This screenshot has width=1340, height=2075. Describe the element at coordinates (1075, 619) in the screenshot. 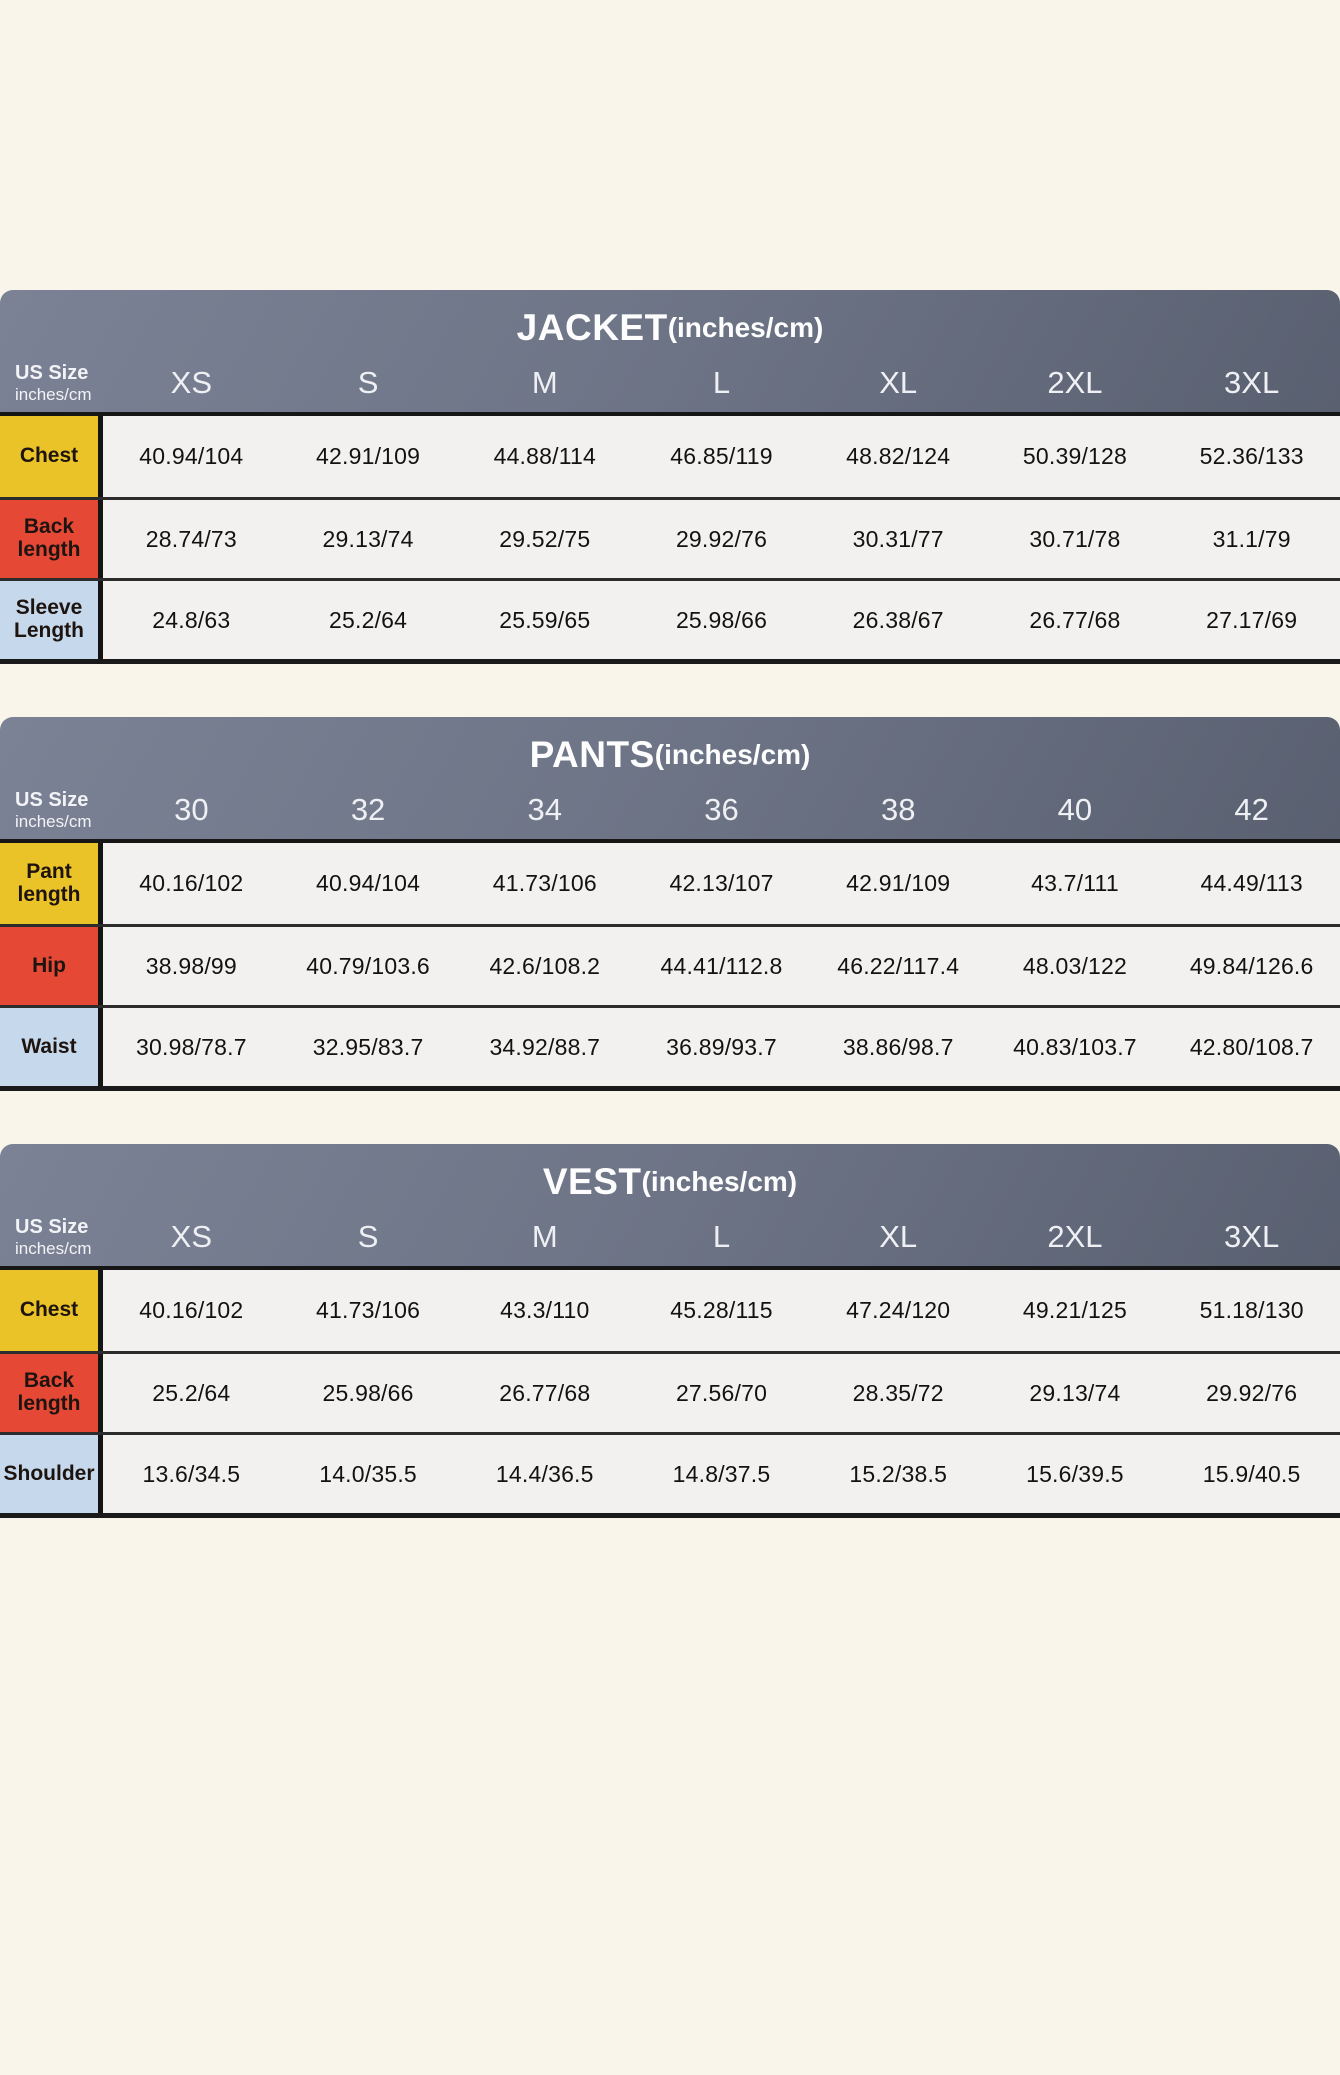

I see `measurement-cell: 26.77/68` at that location.